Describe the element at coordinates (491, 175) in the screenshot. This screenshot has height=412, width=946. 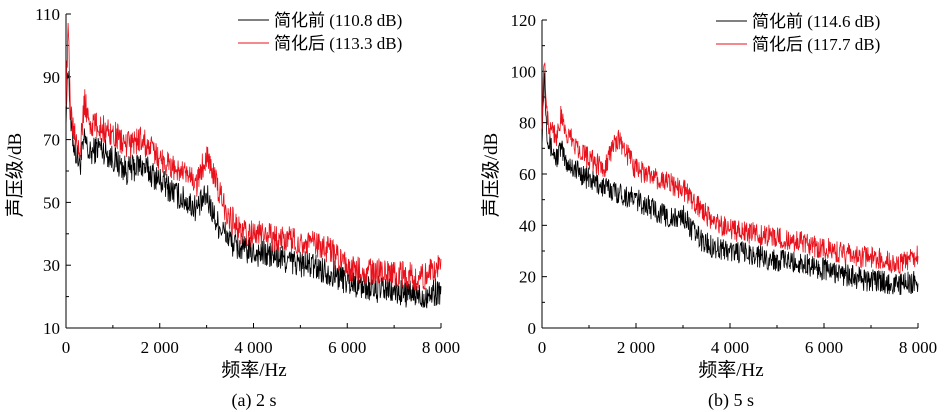
I see `panel-b-ylabel: 声压级/dB` at that location.